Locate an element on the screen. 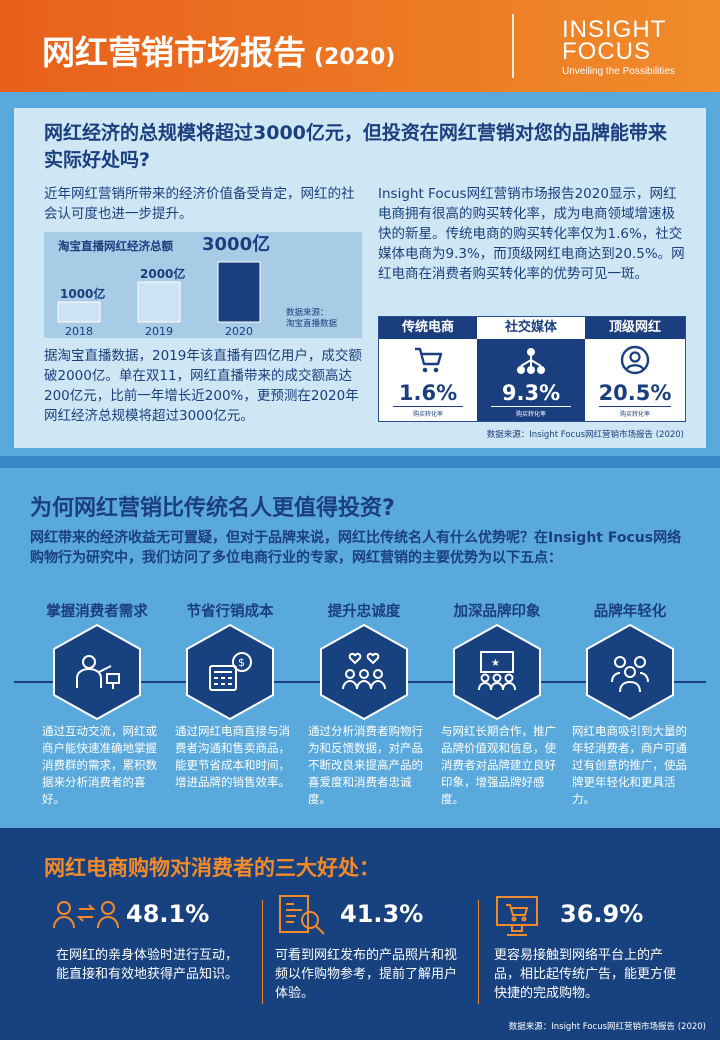  conversion-col-social: 社交媒体 9.3% 购买转化率 is located at coordinates (531, 369).